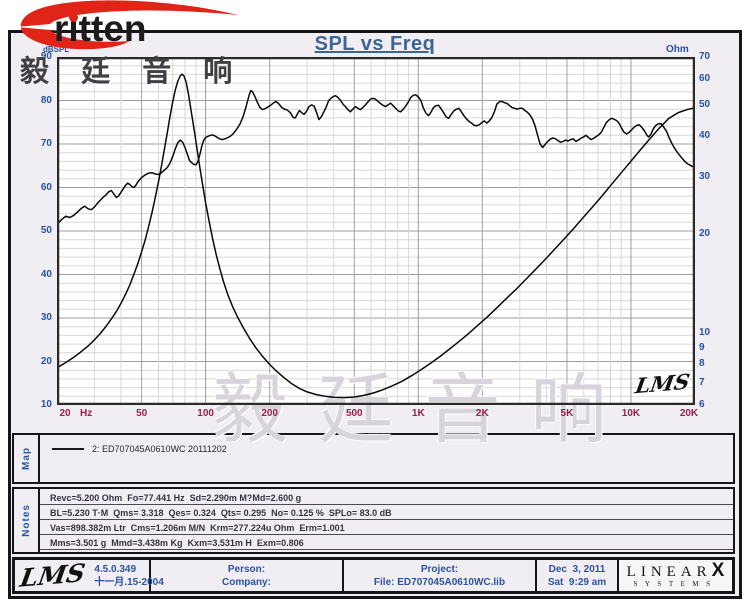 The height and width of the screenshot is (600, 750). I want to click on y-left-tick-label: 40, so click(46, 274).